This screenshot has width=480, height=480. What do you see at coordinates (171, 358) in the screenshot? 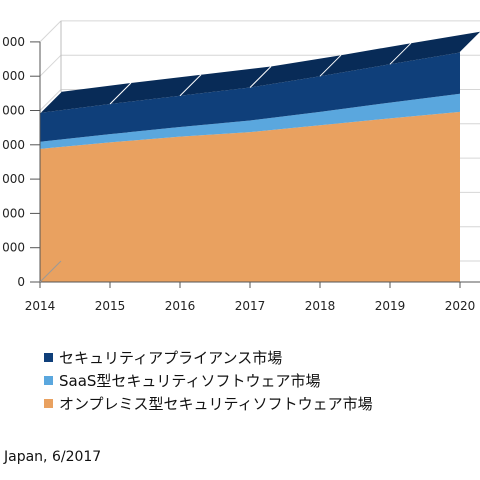
I see `legend-label-appliance: セキュリティアプライアンス市場` at bounding box center [171, 358].